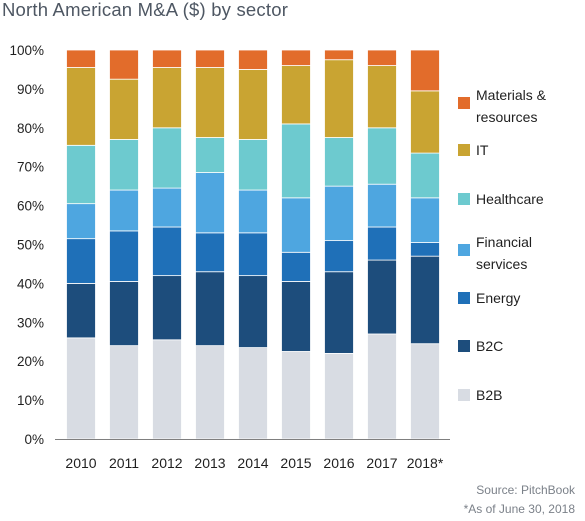  Describe the element at coordinates (30, 322) in the screenshot. I see `y-tick-label: 30%` at that location.